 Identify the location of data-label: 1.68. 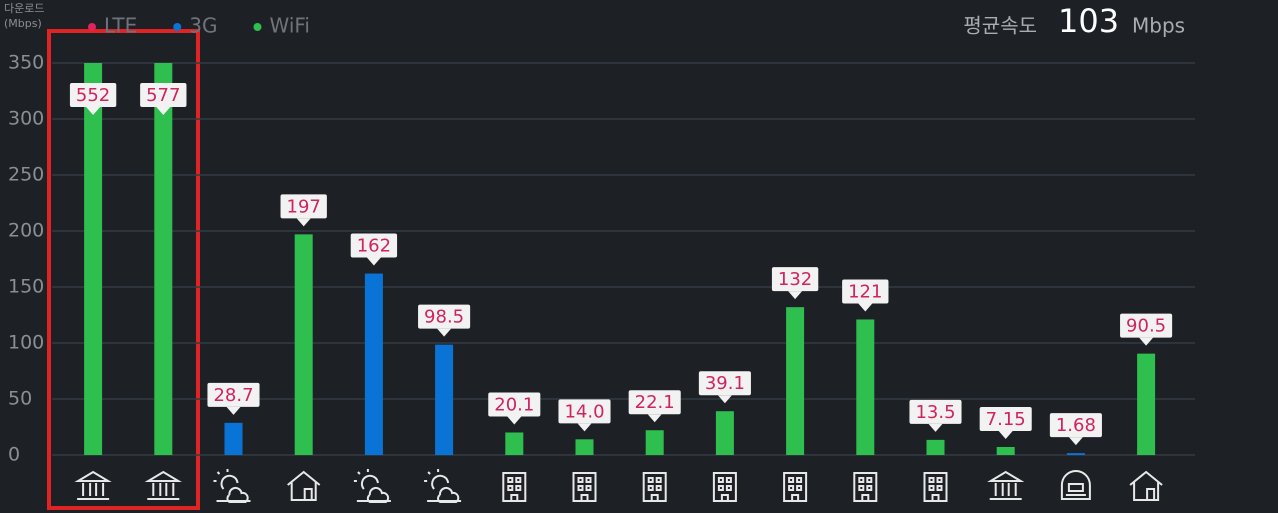
(1075, 429).